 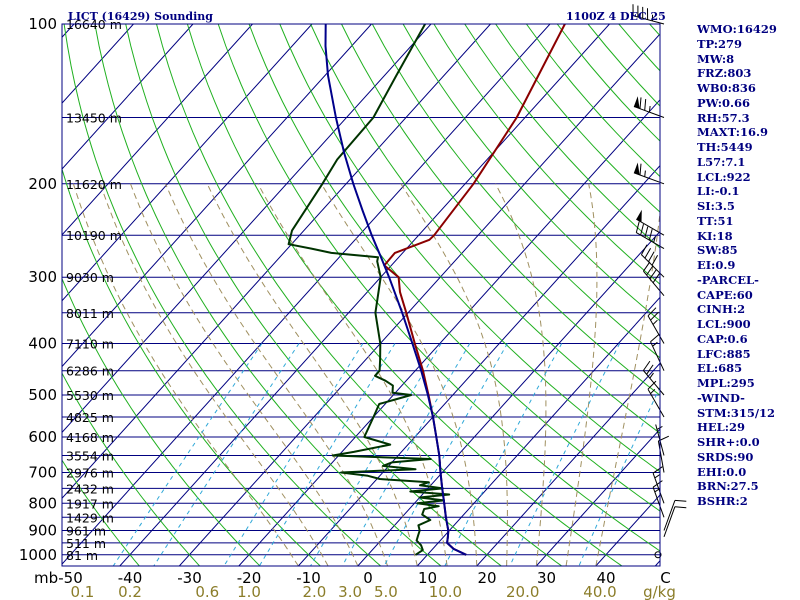 What do you see at coordinates (718, 191) in the screenshot?
I see `stat-line: LI:-0.1` at bounding box center [718, 191].